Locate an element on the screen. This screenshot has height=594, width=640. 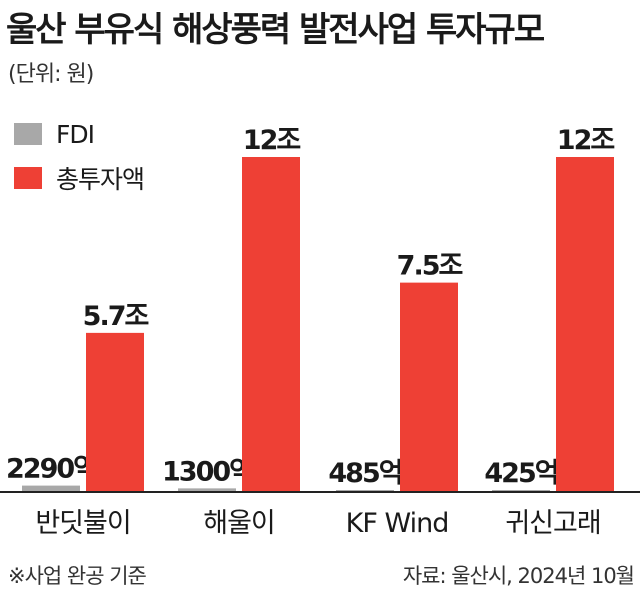
legend-item-total: 총투자액 is located at coordinates (79, 178).